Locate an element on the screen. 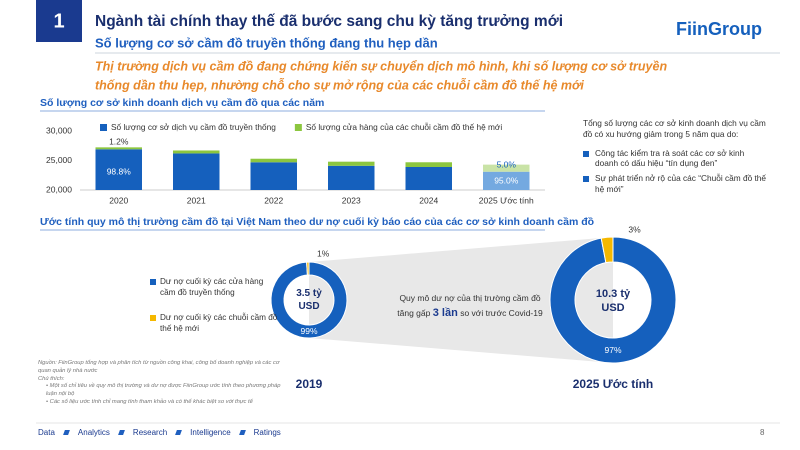  x-tick-label: 2021 is located at coordinates (196, 200).